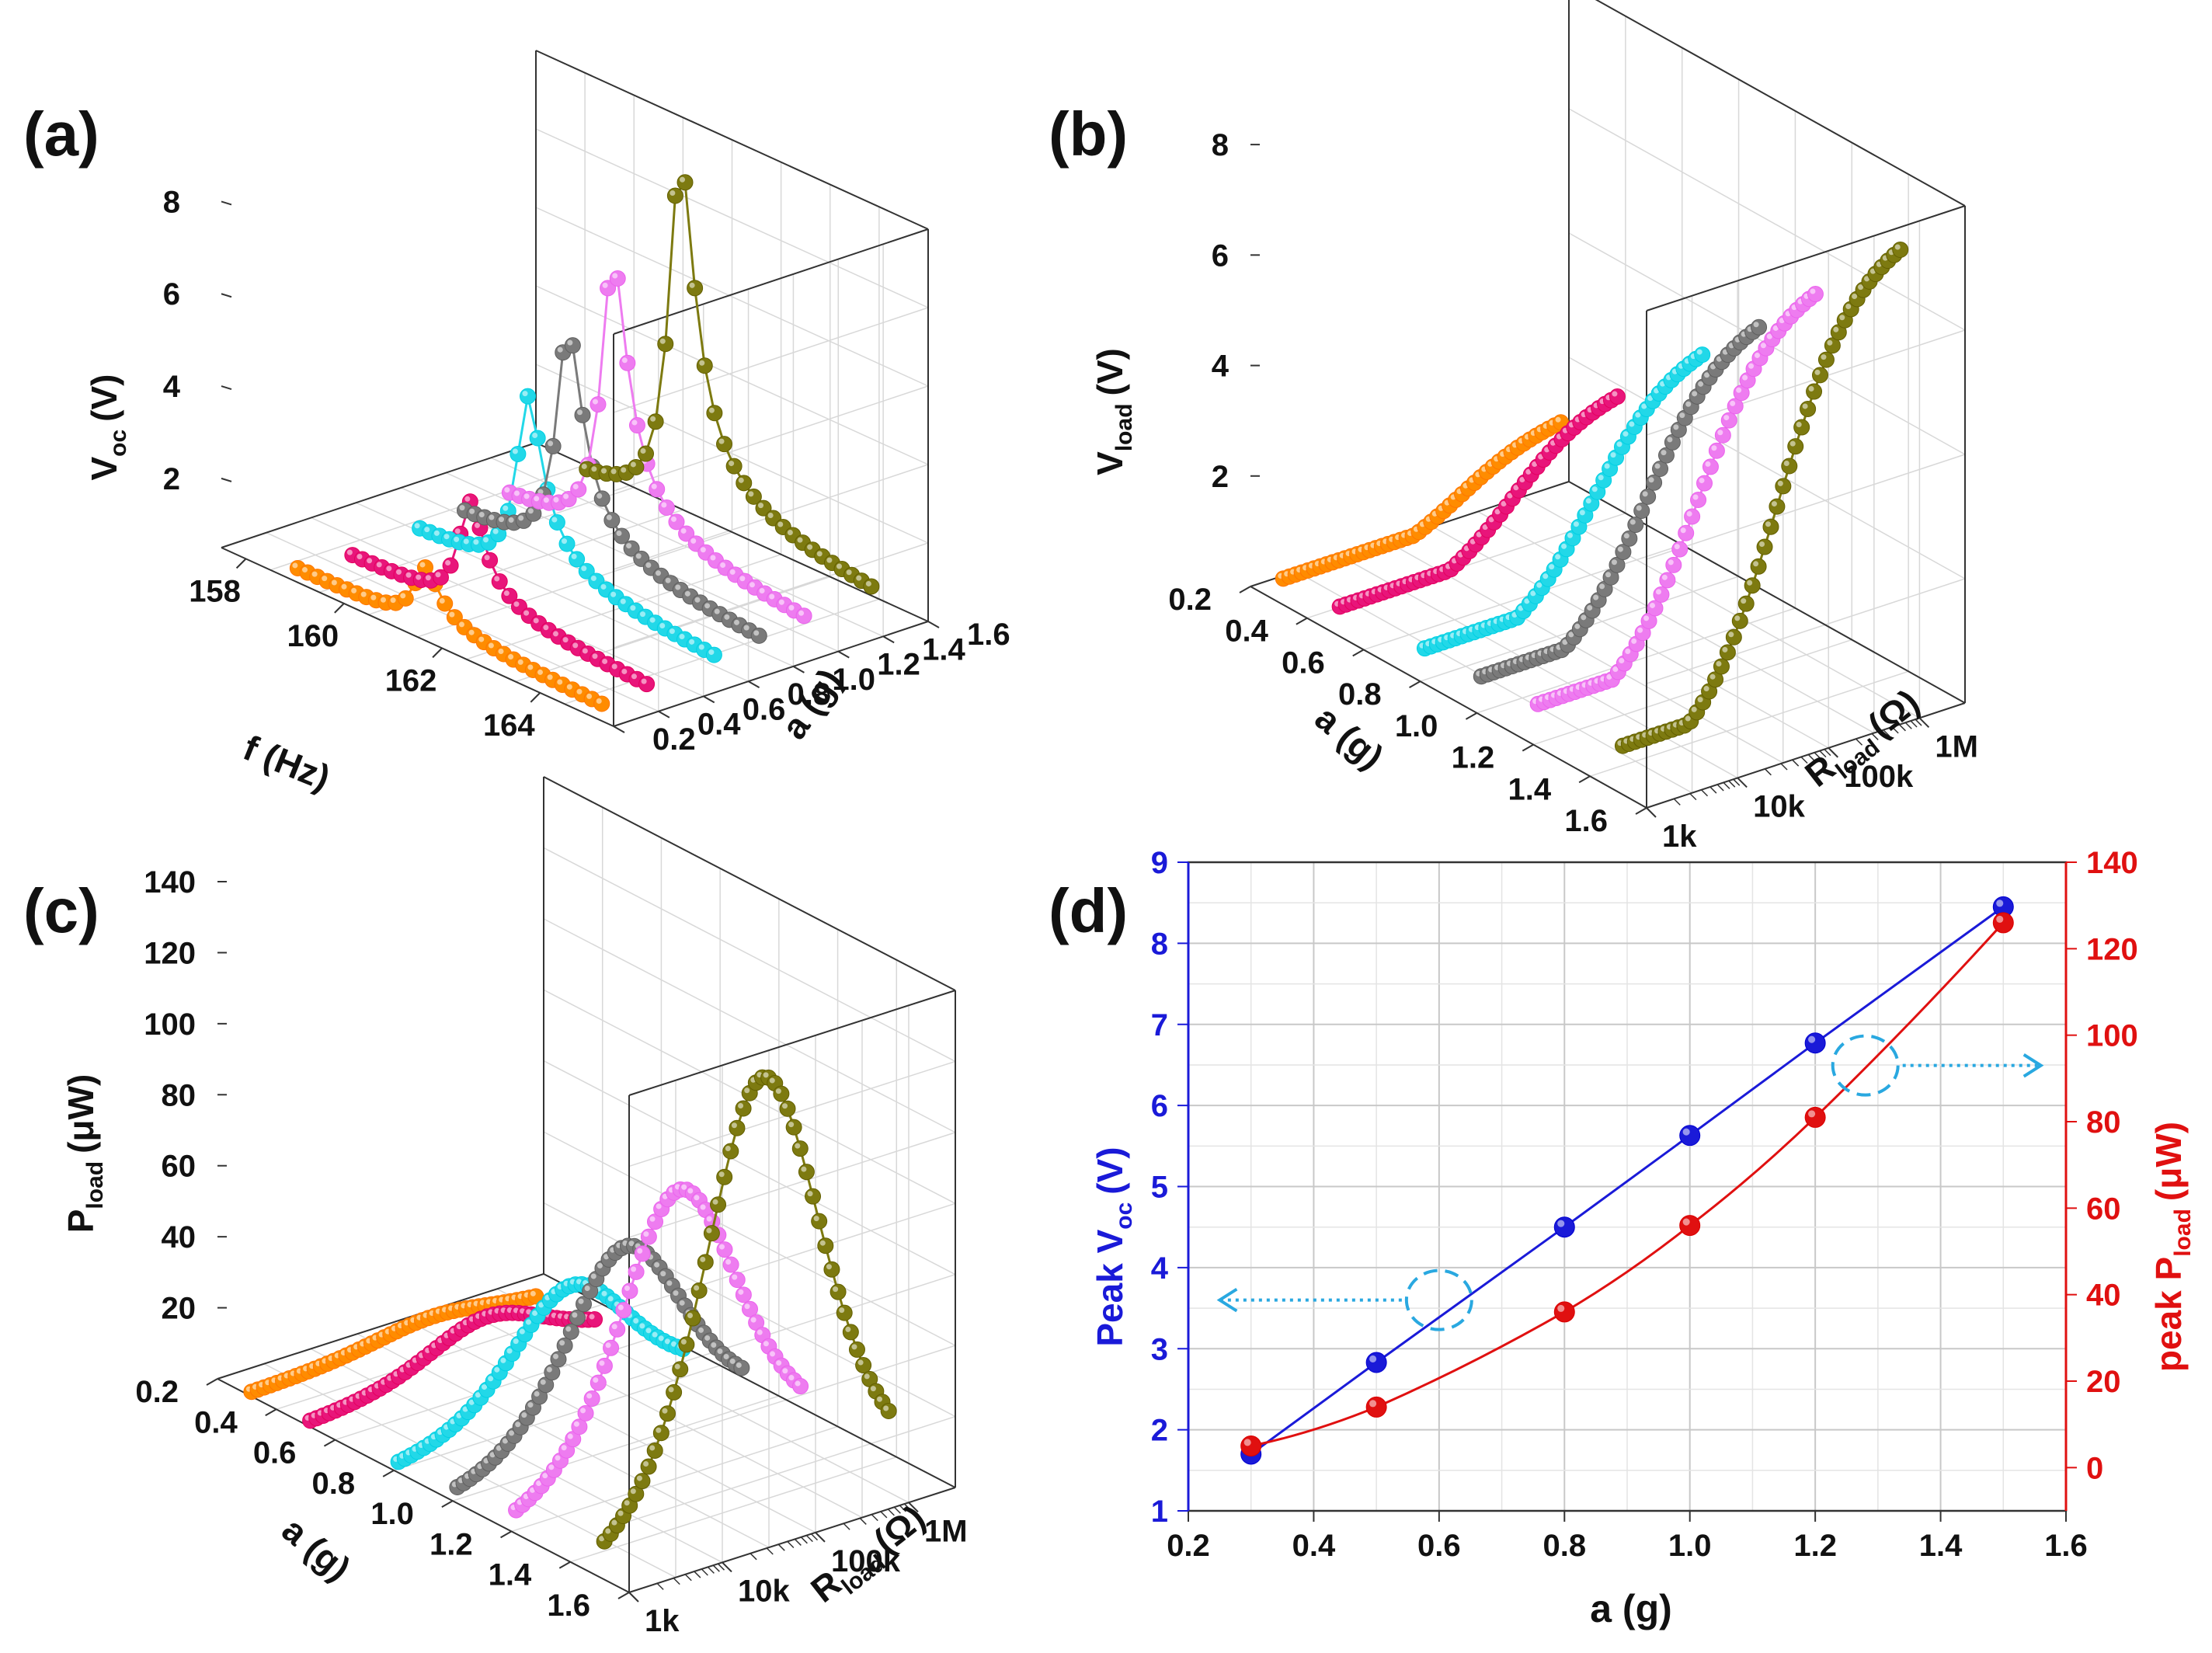  I want to click on point-5-26-hl, so click(1780, 483).